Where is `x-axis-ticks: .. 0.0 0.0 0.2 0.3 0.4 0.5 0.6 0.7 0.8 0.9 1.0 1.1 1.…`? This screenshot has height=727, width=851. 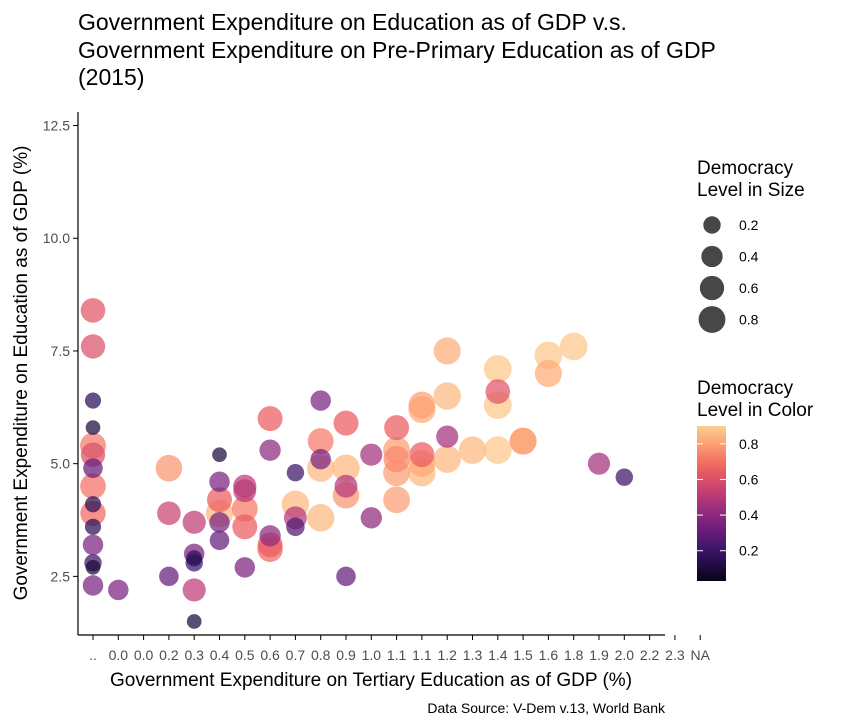 x-axis-ticks: .. 0.0 0.0 0.2 0.3 0.4 0.5 0.6 0.7 0.8 0.9 1.0 1.1 1.… is located at coordinates (400, 649).